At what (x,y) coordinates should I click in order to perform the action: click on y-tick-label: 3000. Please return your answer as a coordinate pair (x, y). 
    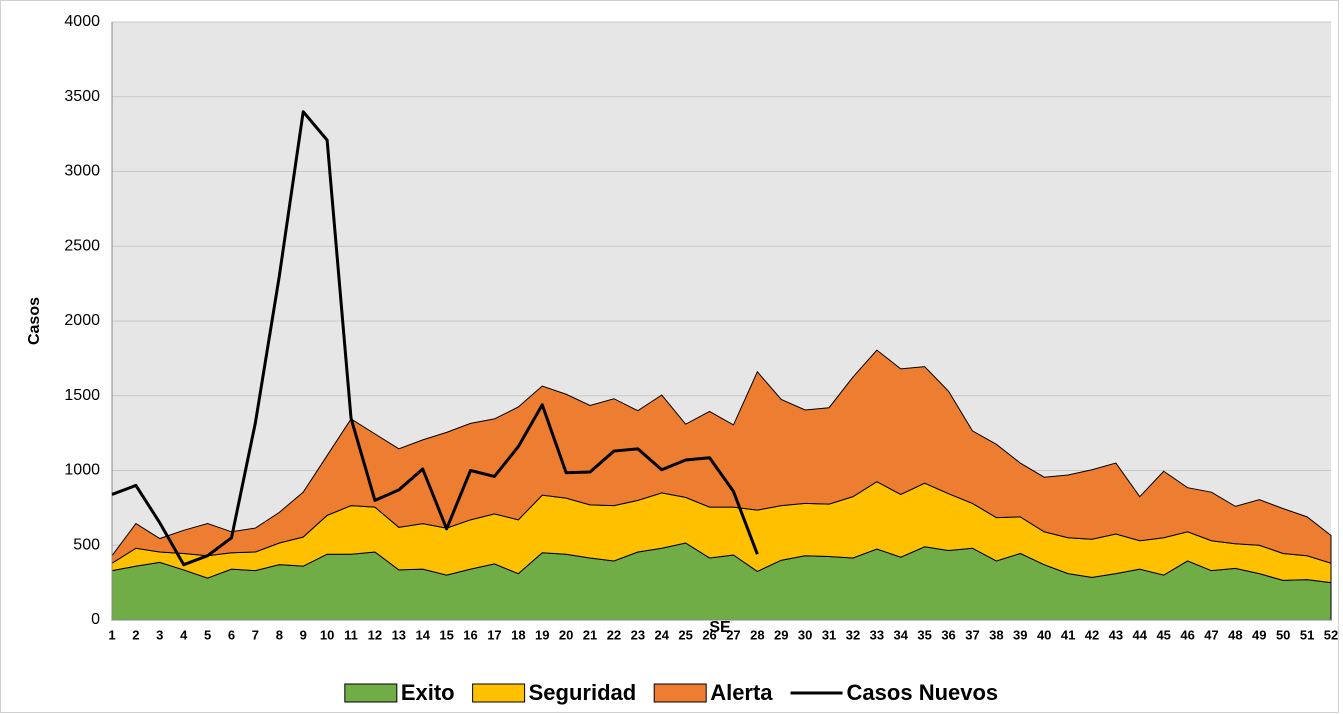
    Looking at the image, I should click on (82, 171).